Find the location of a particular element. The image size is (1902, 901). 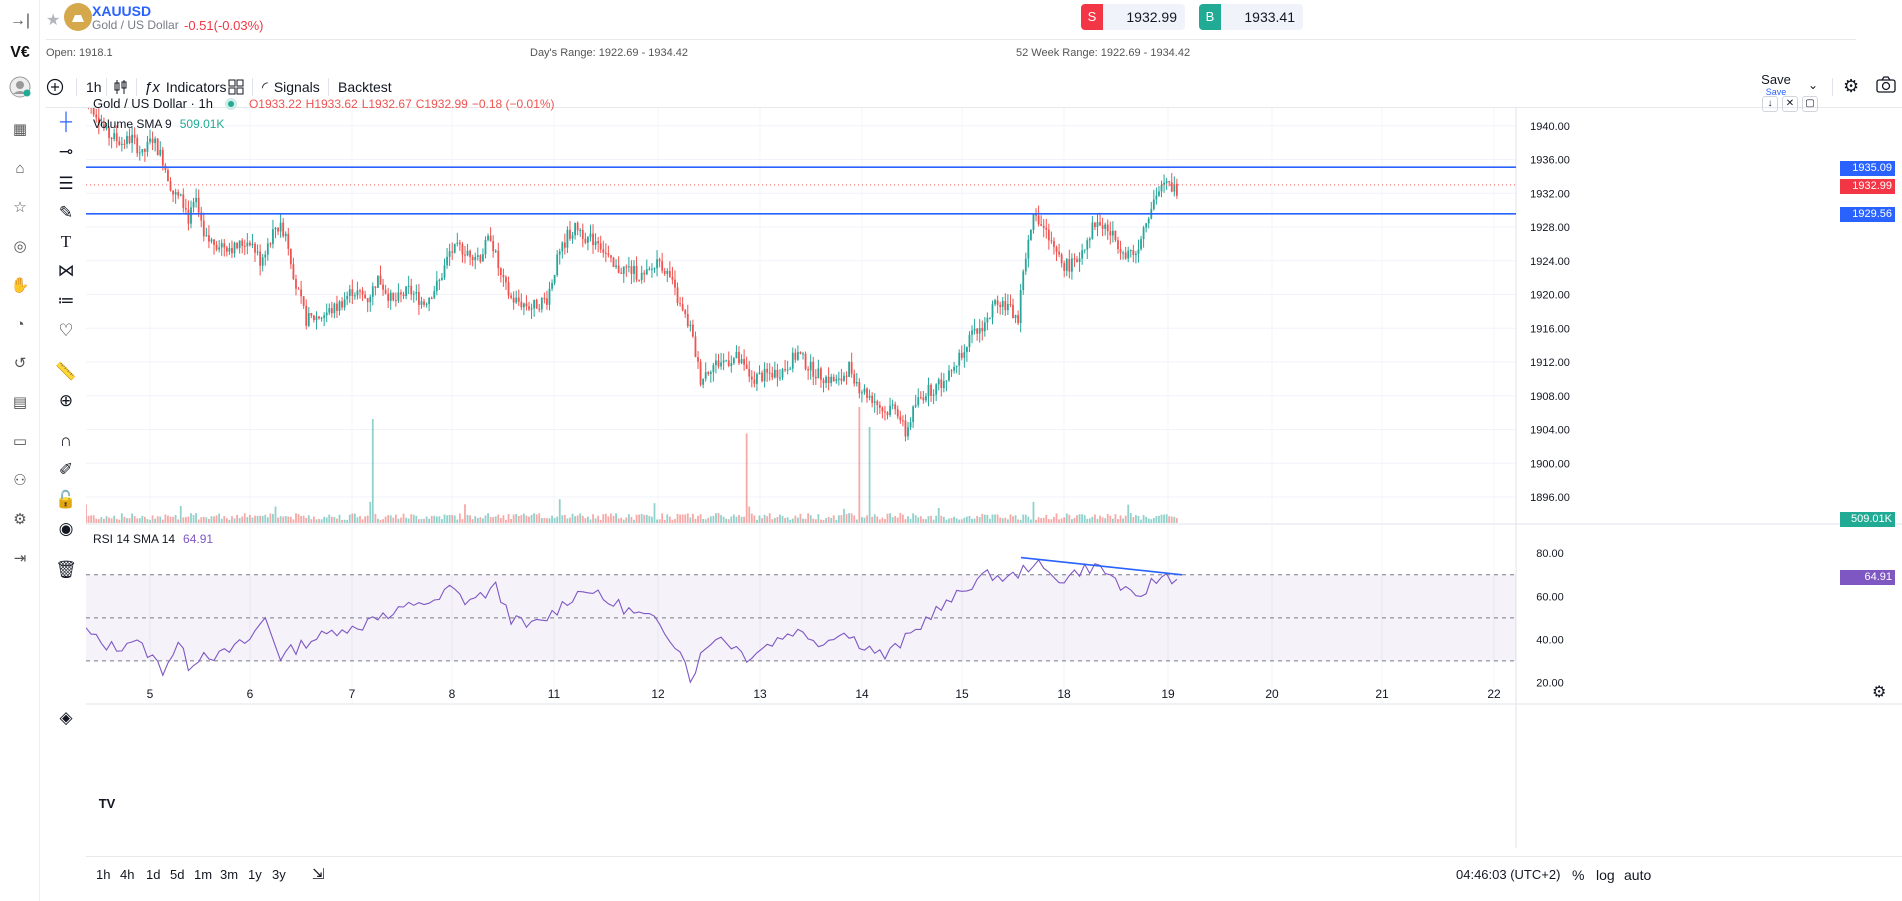

dashboard-icon: ▦ is located at coordinates (20, 129).